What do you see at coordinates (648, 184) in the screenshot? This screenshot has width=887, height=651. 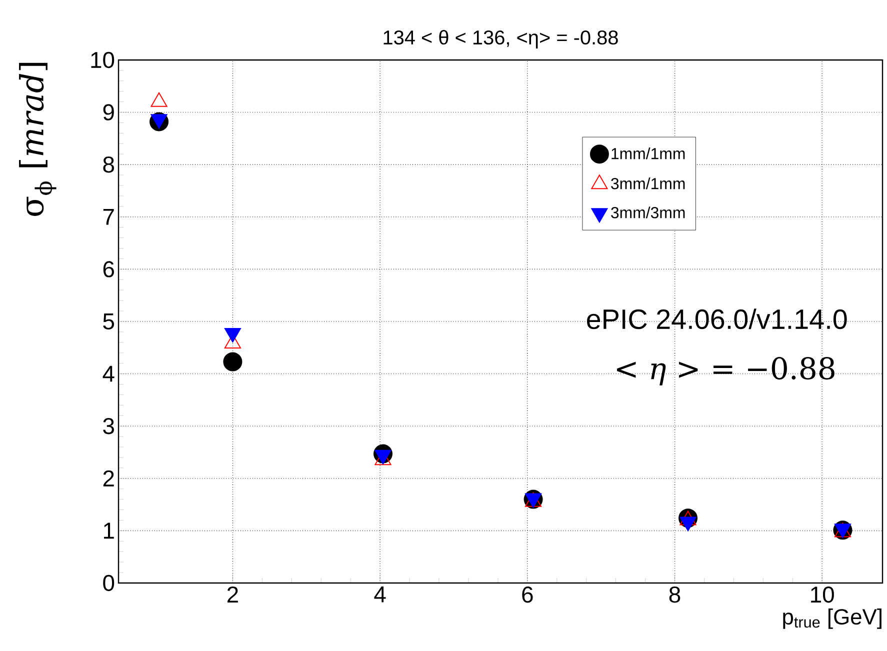 I see `legend-label: 3mm/1mm` at bounding box center [648, 184].